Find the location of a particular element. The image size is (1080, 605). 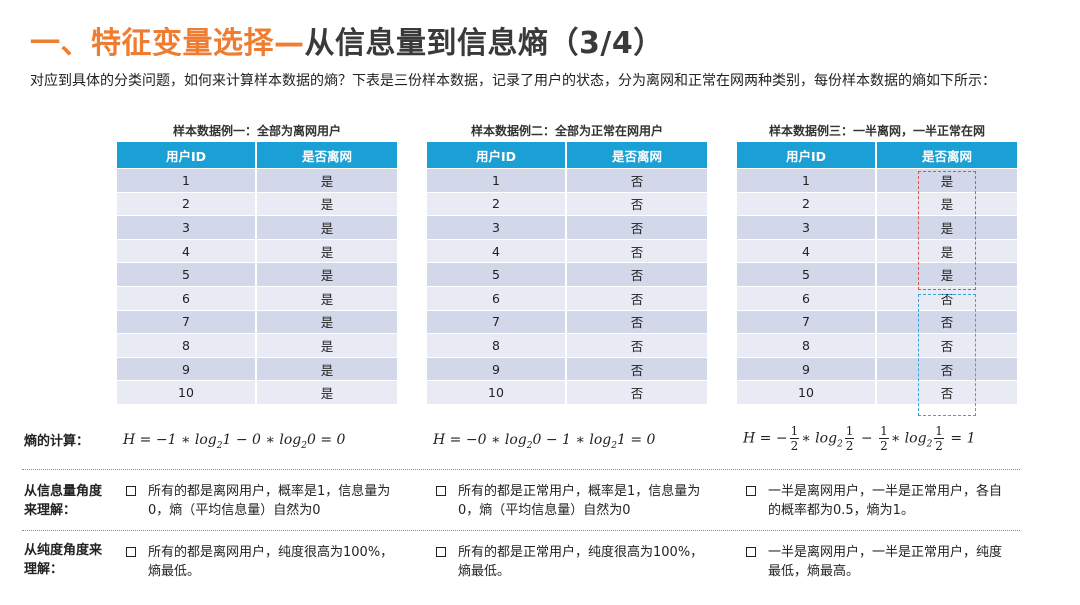

purity-bullet-2: 所有的都是正常用户，纯度很高为100%，熵最低。 is located at coordinates (576, 562).